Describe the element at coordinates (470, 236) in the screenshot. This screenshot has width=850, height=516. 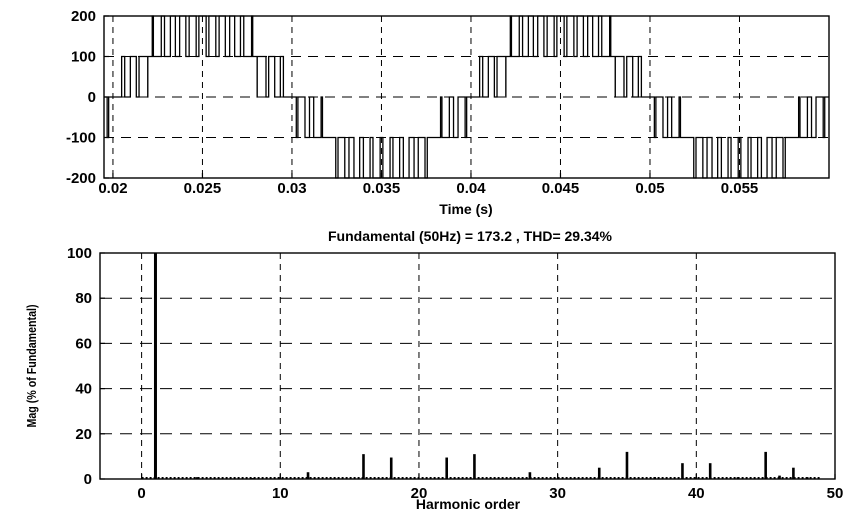
I see `bottom-title: Fundamental (50Hz) = 173.2 , THD= 29.34%` at that location.